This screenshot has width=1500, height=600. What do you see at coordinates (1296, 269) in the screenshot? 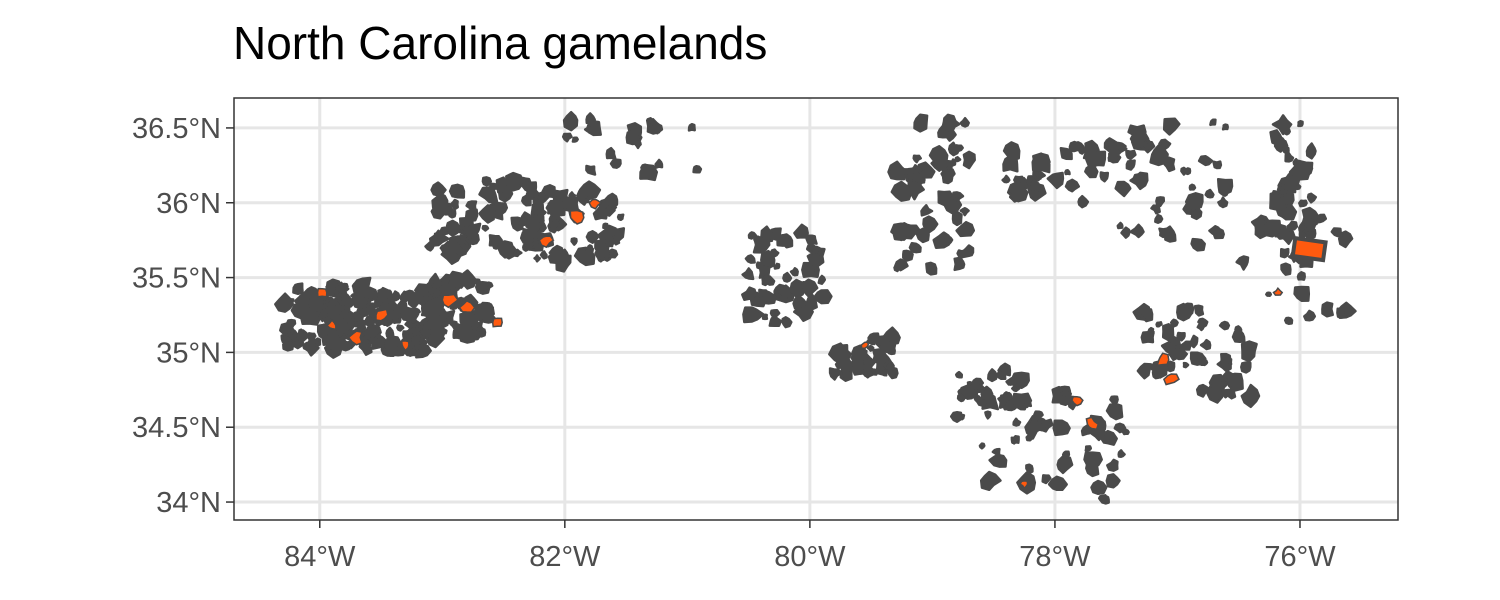
I see `gameland-pamlico-east` at bounding box center [1296, 269].